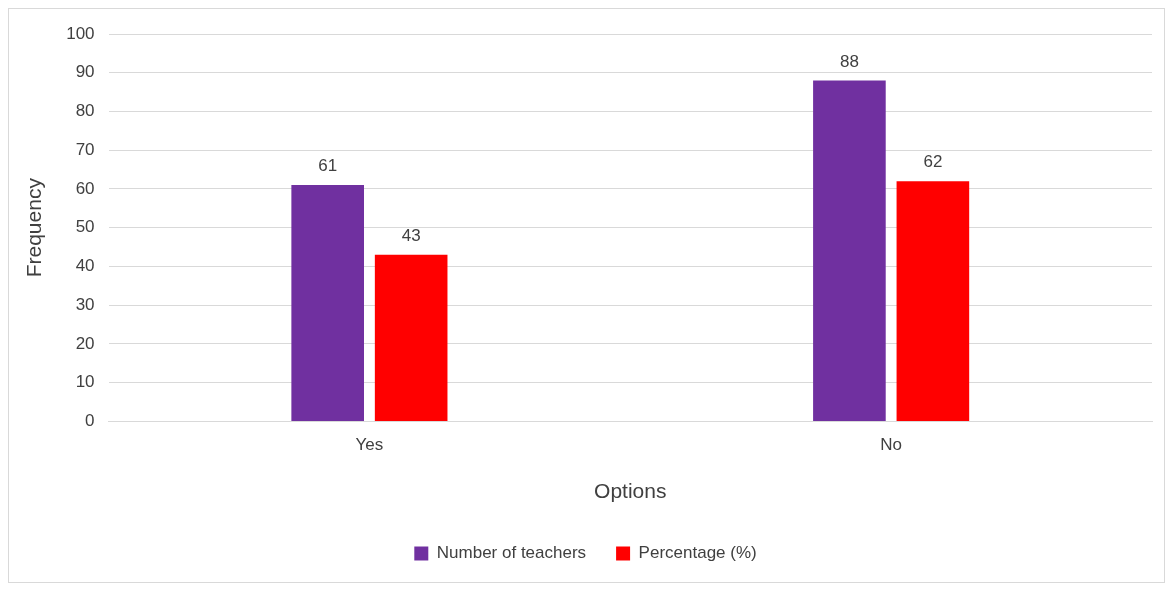 This screenshot has height=591, width=1173. What do you see at coordinates (933, 162) in the screenshot?
I see `data-label: 62` at bounding box center [933, 162].